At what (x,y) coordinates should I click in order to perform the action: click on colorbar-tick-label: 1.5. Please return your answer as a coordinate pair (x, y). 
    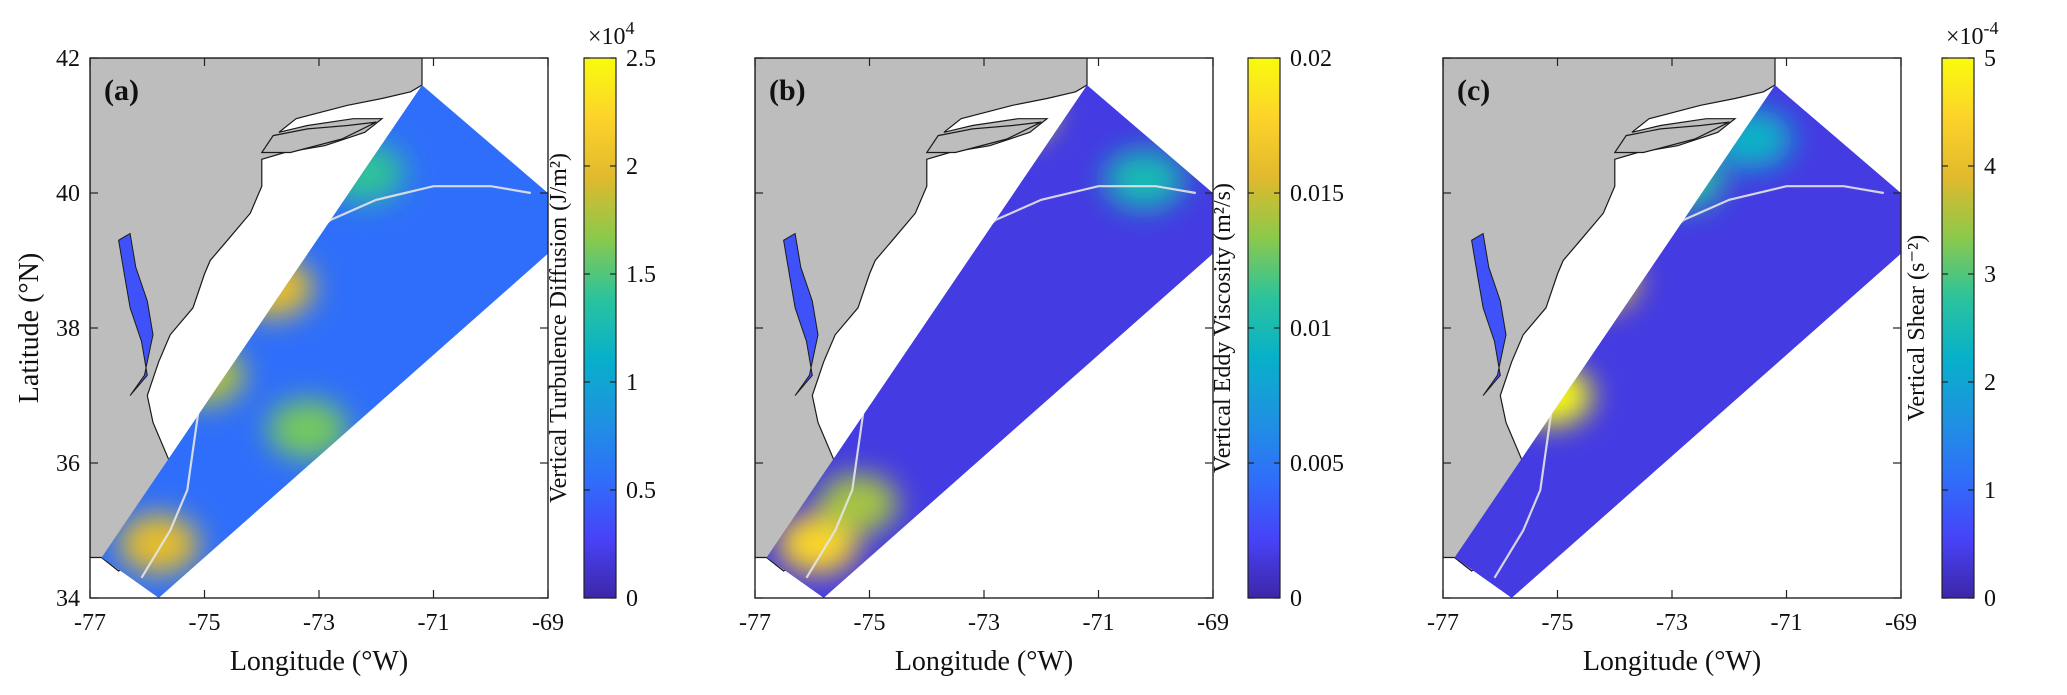
    Looking at the image, I should click on (641, 275).